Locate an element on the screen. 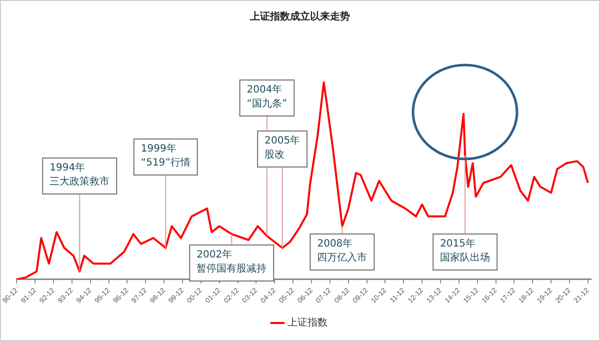 The width and height of the screenshot is (600, 341). annotation: 2015年国家队出场 is located at coordinates (465, 251).